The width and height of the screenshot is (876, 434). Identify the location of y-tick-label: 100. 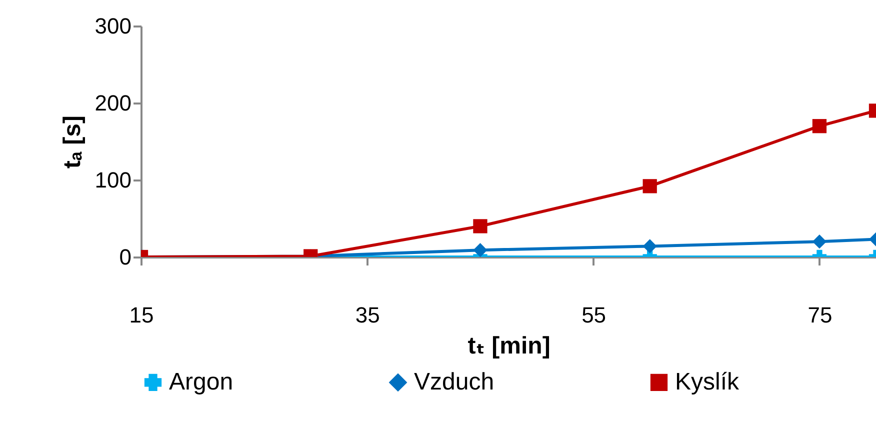
(113, 180).